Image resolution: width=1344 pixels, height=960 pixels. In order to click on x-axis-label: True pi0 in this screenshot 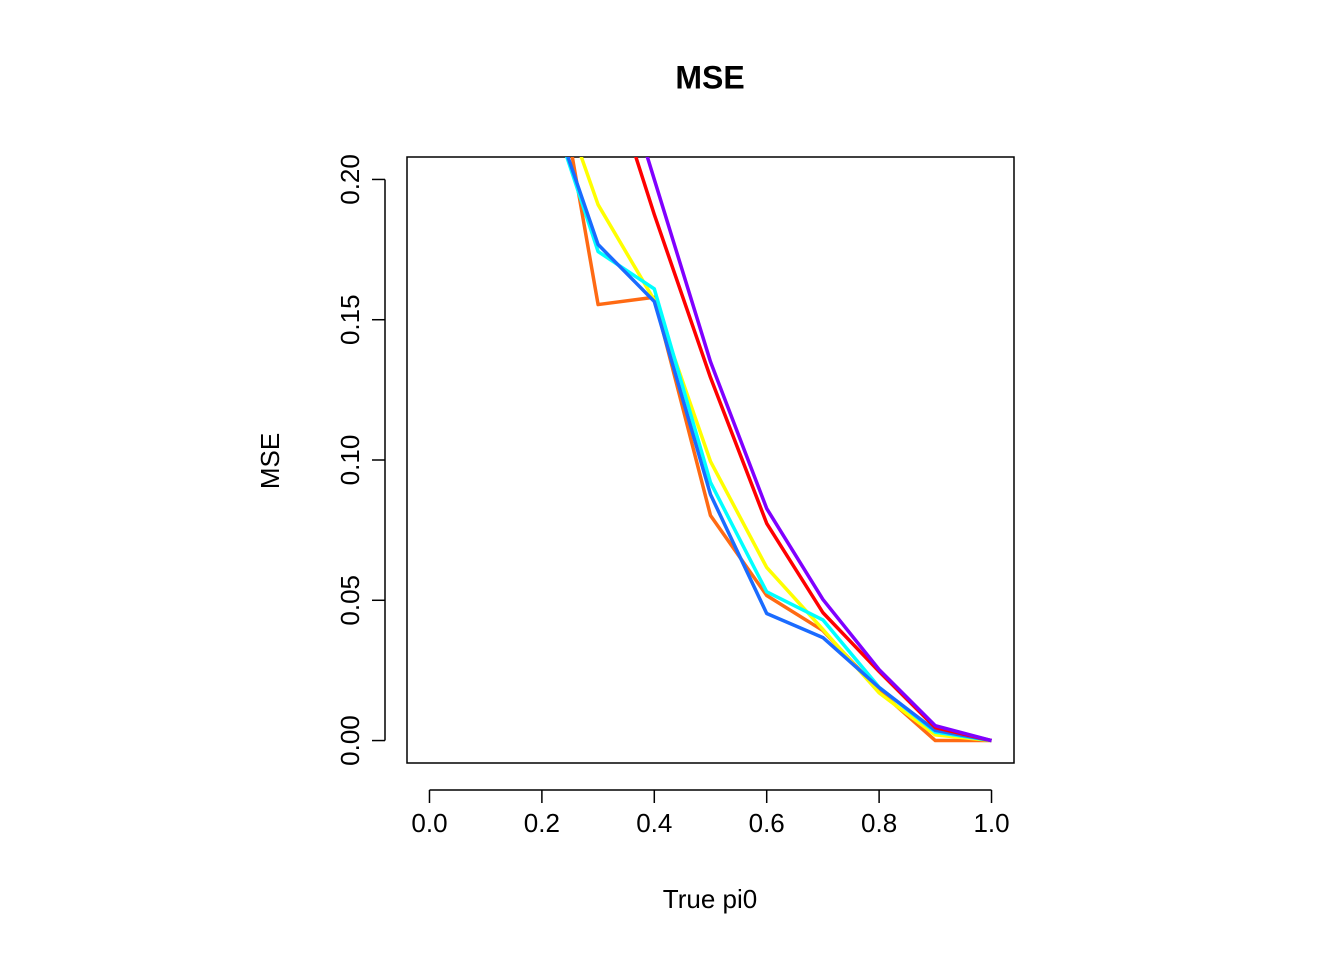, I will do `click(710, 899)`.